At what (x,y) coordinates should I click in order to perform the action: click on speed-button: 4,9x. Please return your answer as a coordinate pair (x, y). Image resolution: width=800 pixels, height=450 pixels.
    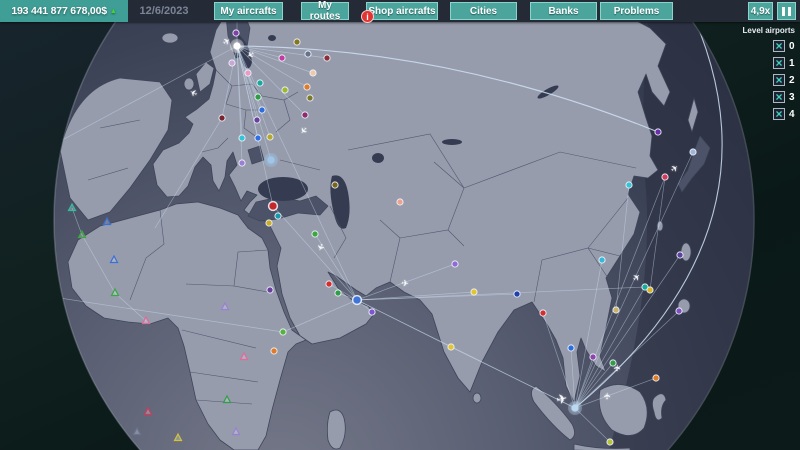
    Looking at the image, I should click on (760, 11).